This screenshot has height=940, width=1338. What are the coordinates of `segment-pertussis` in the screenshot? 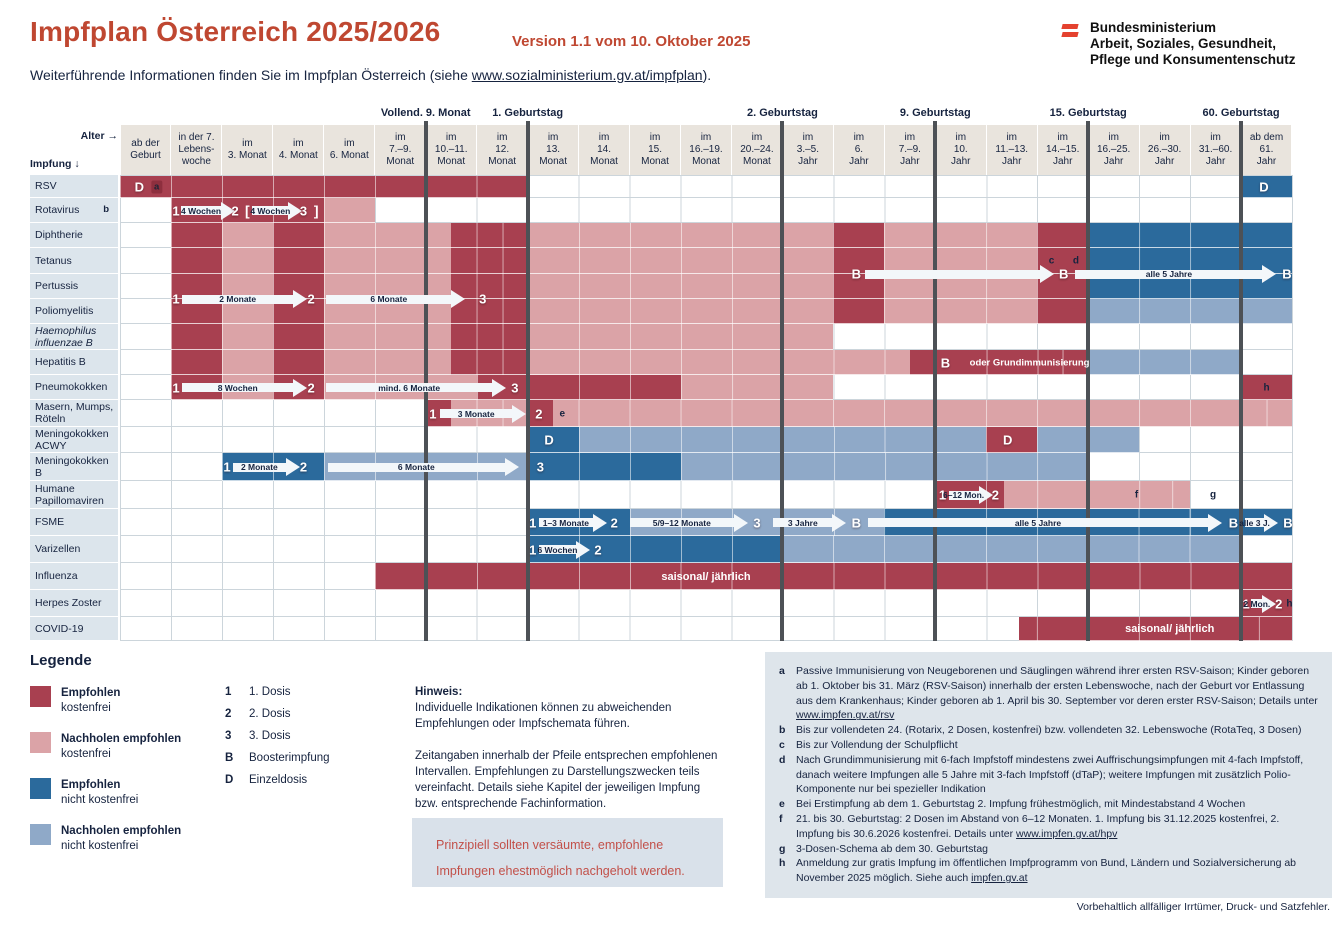 It's located at (680, 286).